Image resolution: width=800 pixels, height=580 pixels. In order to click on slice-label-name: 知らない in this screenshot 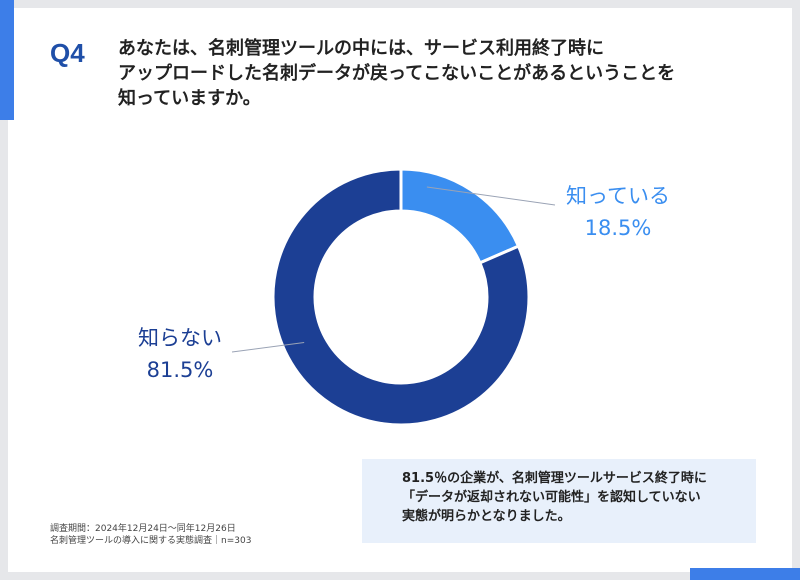, I will do `click(180, 338)`.